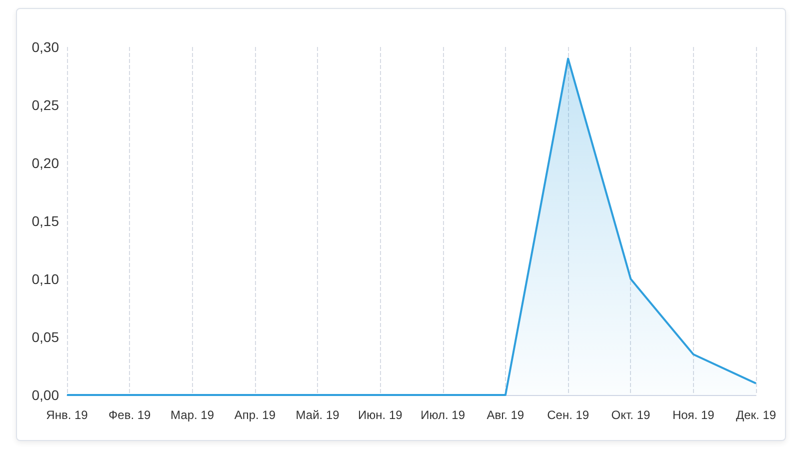 The width and height of the screenshot is (802, 467). What do you see at coordinates (46, 279) in the screenshot?
I see `y-tick-label: 0,10` at bounding box center [46, 279].